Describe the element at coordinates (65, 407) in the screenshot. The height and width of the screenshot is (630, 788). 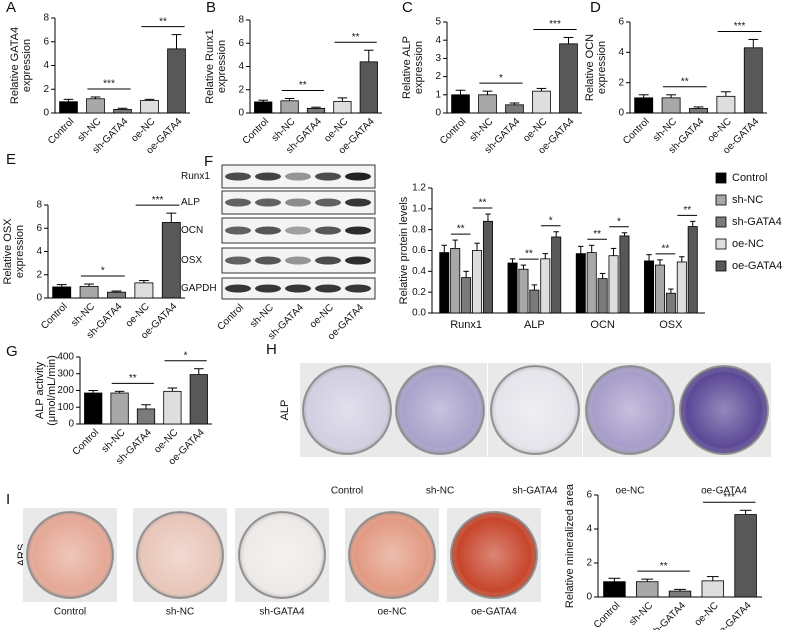
I see `y-tick-label: 100` at that location.